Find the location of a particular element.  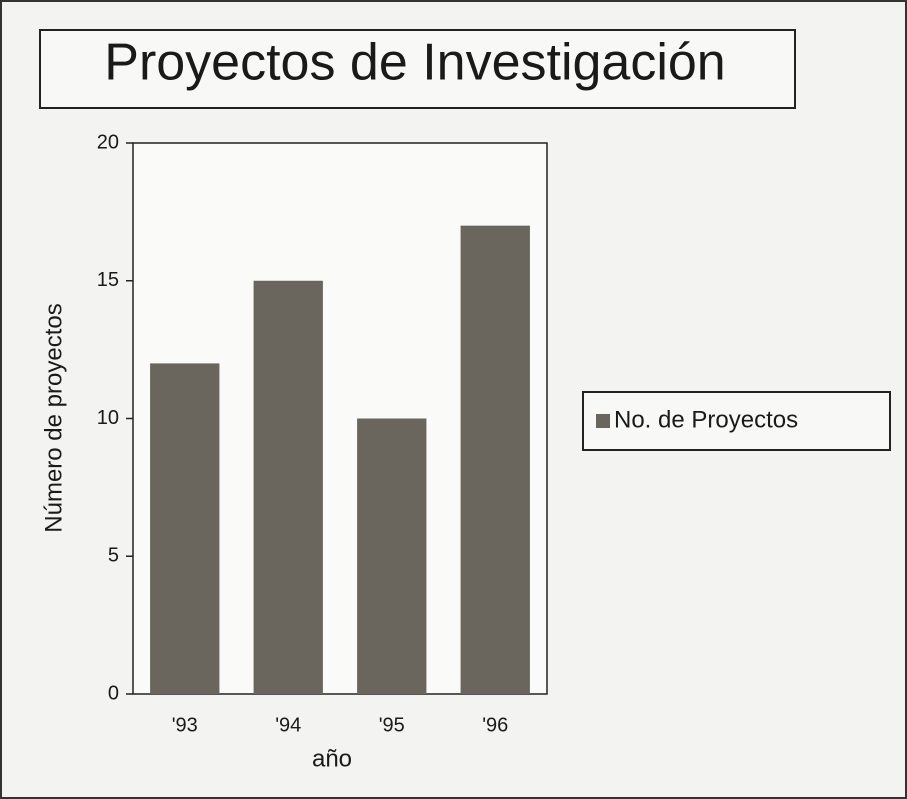

y-tick-label: 20 is located at coordinates (108, 142).